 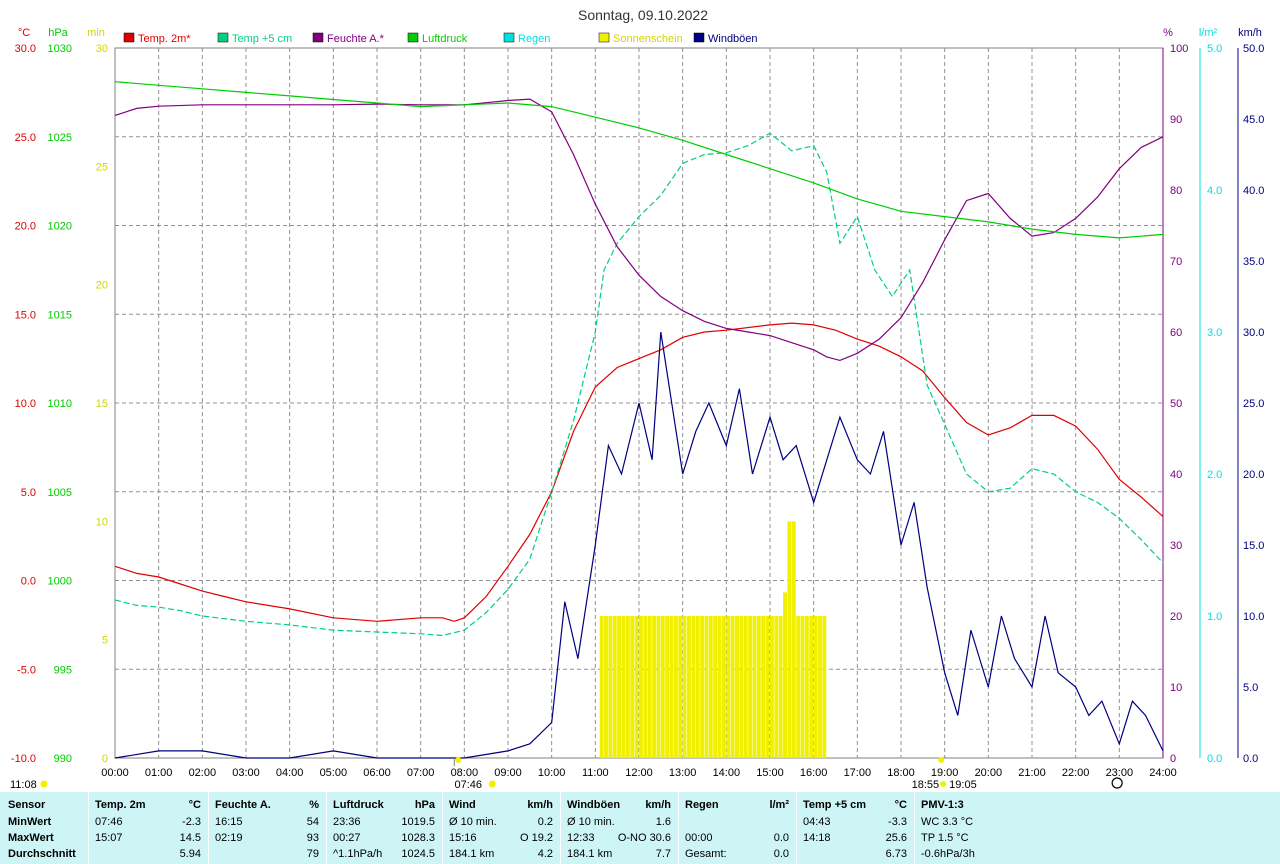 What do you see at coordinates (229, 822) in the screenshot?
I see `feuchte-r1-time: 16:15` at bounding box center [229, 822].